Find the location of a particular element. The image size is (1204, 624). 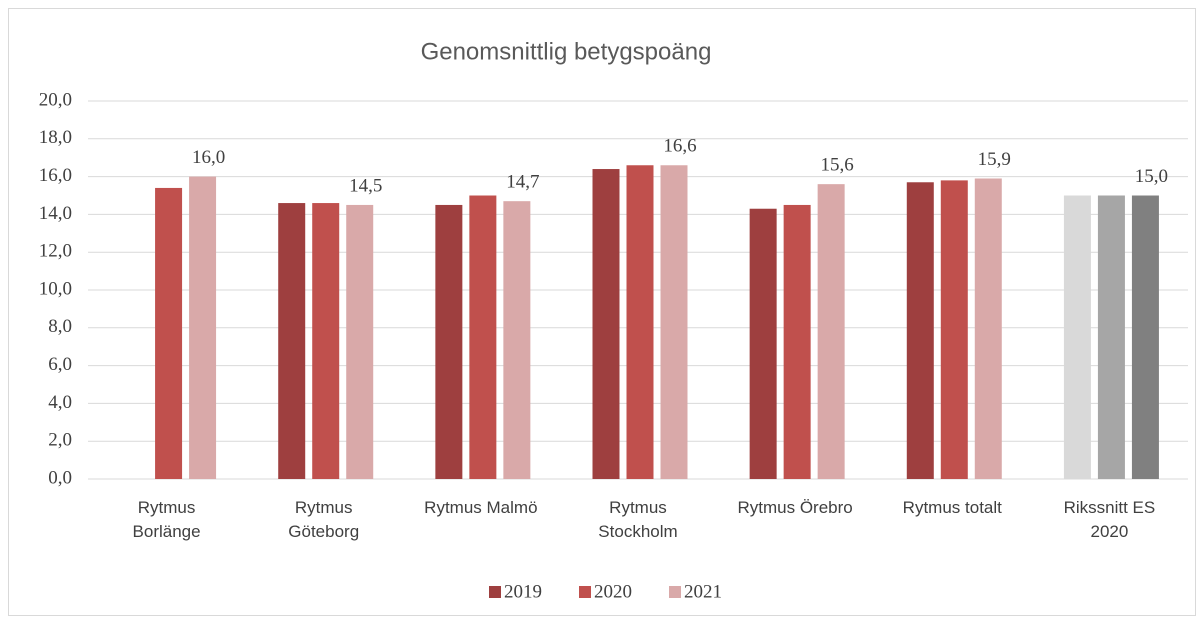

y-tick-label: 10,0 is located at coordinates (55, 288).